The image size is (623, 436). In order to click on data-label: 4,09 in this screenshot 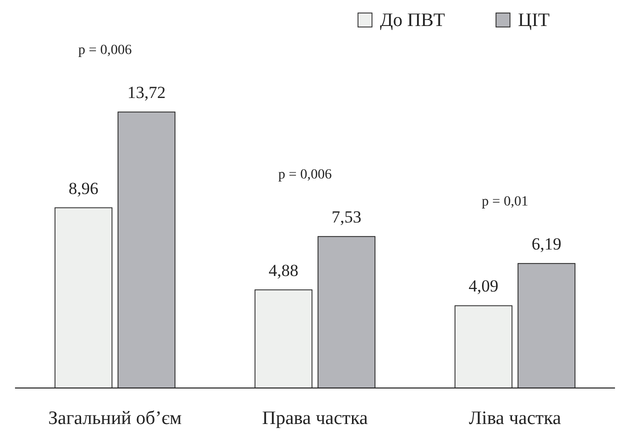, I will do `click(483, 286)`.